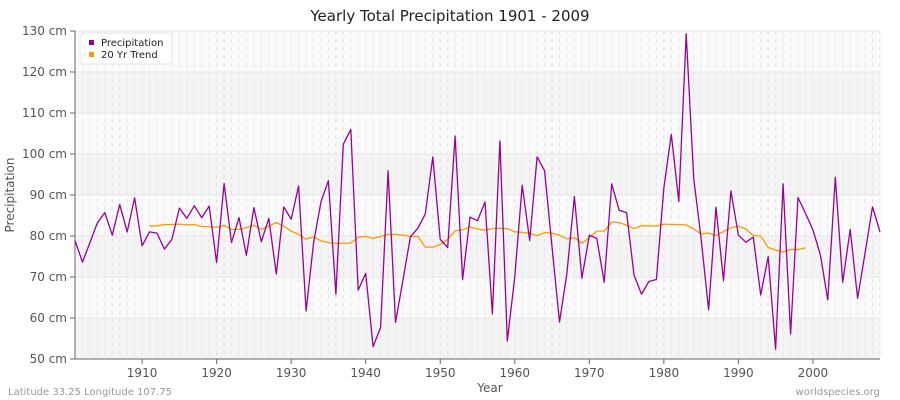  Describe the element at coordinates (91, 42) in the screenshot. I see `legend-swatch-precipitation` at that location.